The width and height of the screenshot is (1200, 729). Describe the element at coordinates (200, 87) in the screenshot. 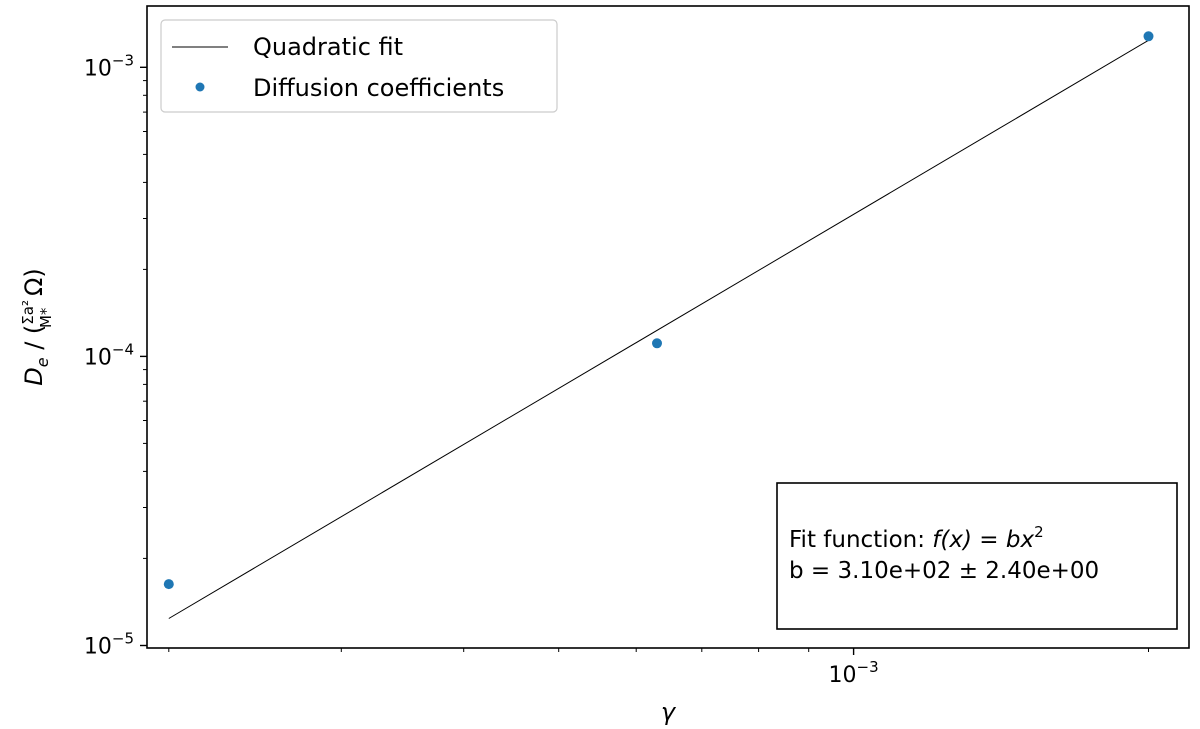

I see `legend-dot-marker` at that location.